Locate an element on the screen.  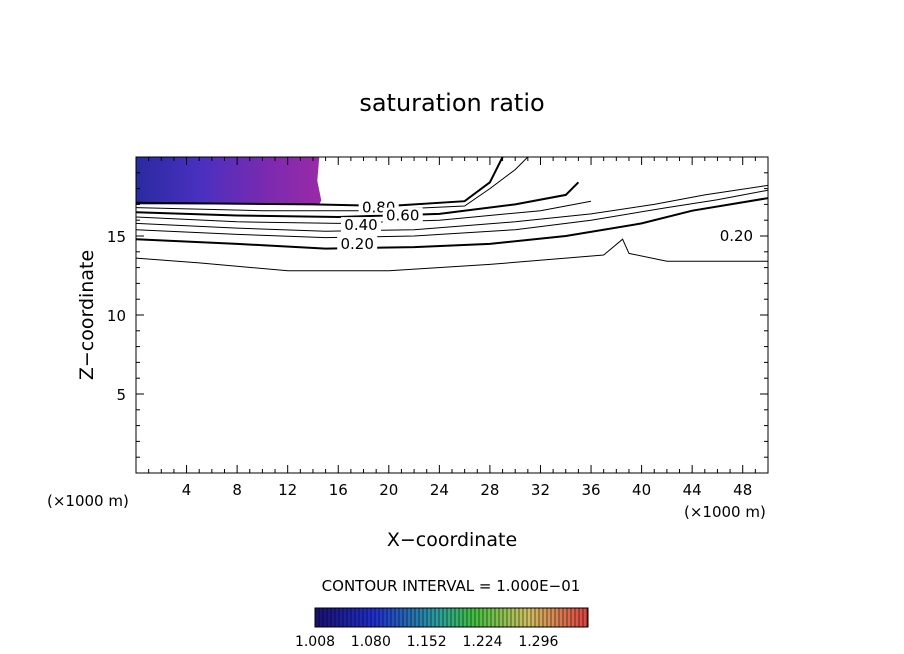
colorbar-tick-label: 1.152 is located at coordinates (427, 642).